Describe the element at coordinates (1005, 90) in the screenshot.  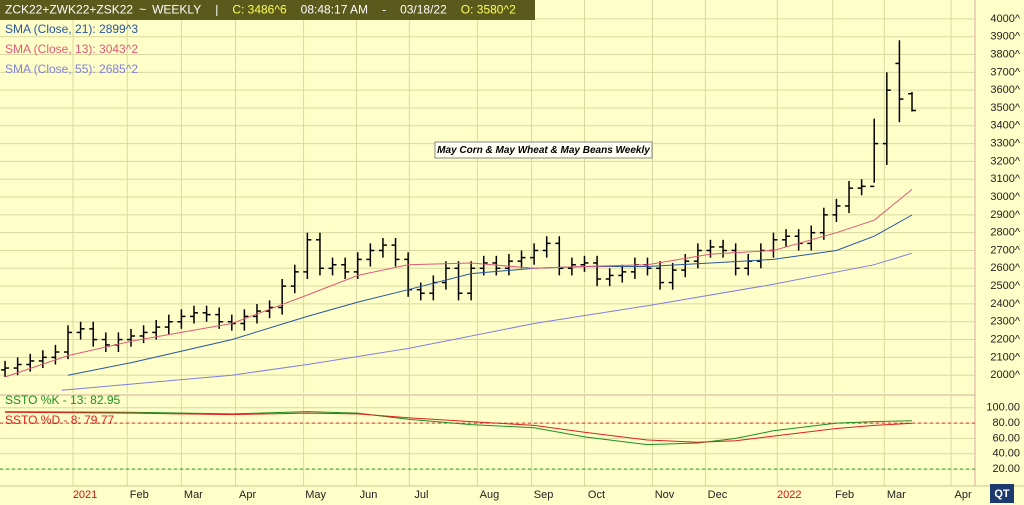
I see `y-tick-label: 3600^` at that location.